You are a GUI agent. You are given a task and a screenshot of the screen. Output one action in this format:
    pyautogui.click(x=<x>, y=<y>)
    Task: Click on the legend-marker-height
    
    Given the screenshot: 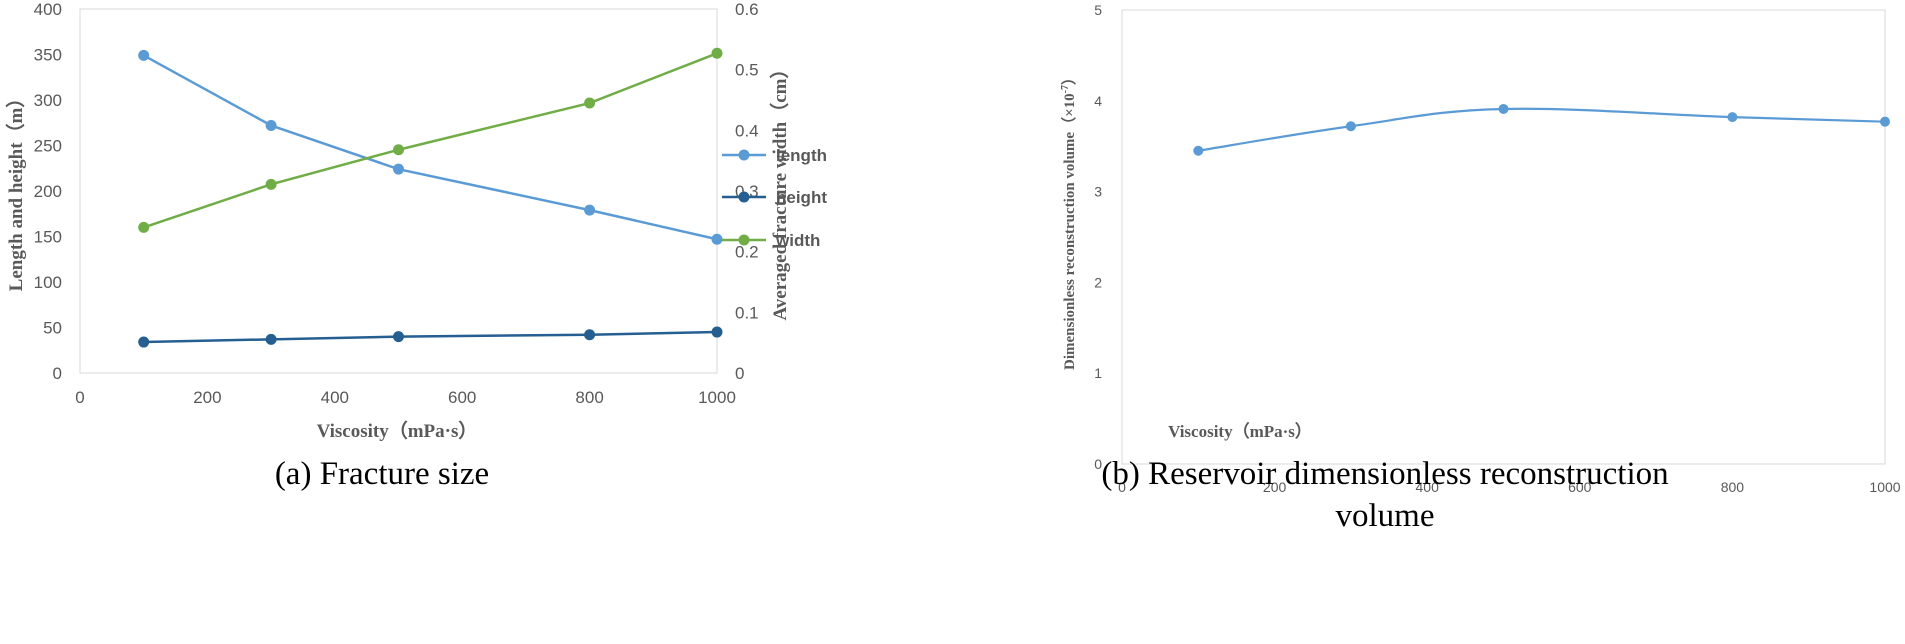 What is the action you would take?
    pyautogui.click(x=744, y=197)
    